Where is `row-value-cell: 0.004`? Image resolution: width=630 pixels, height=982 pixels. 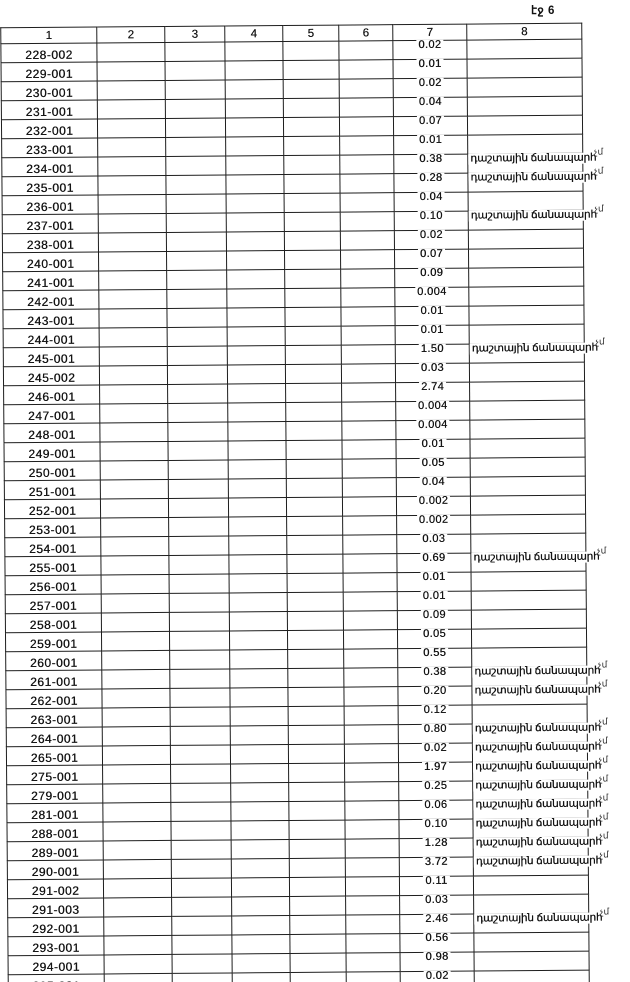
row-value-cell: 0.004 is located at coordinates (431, 296).